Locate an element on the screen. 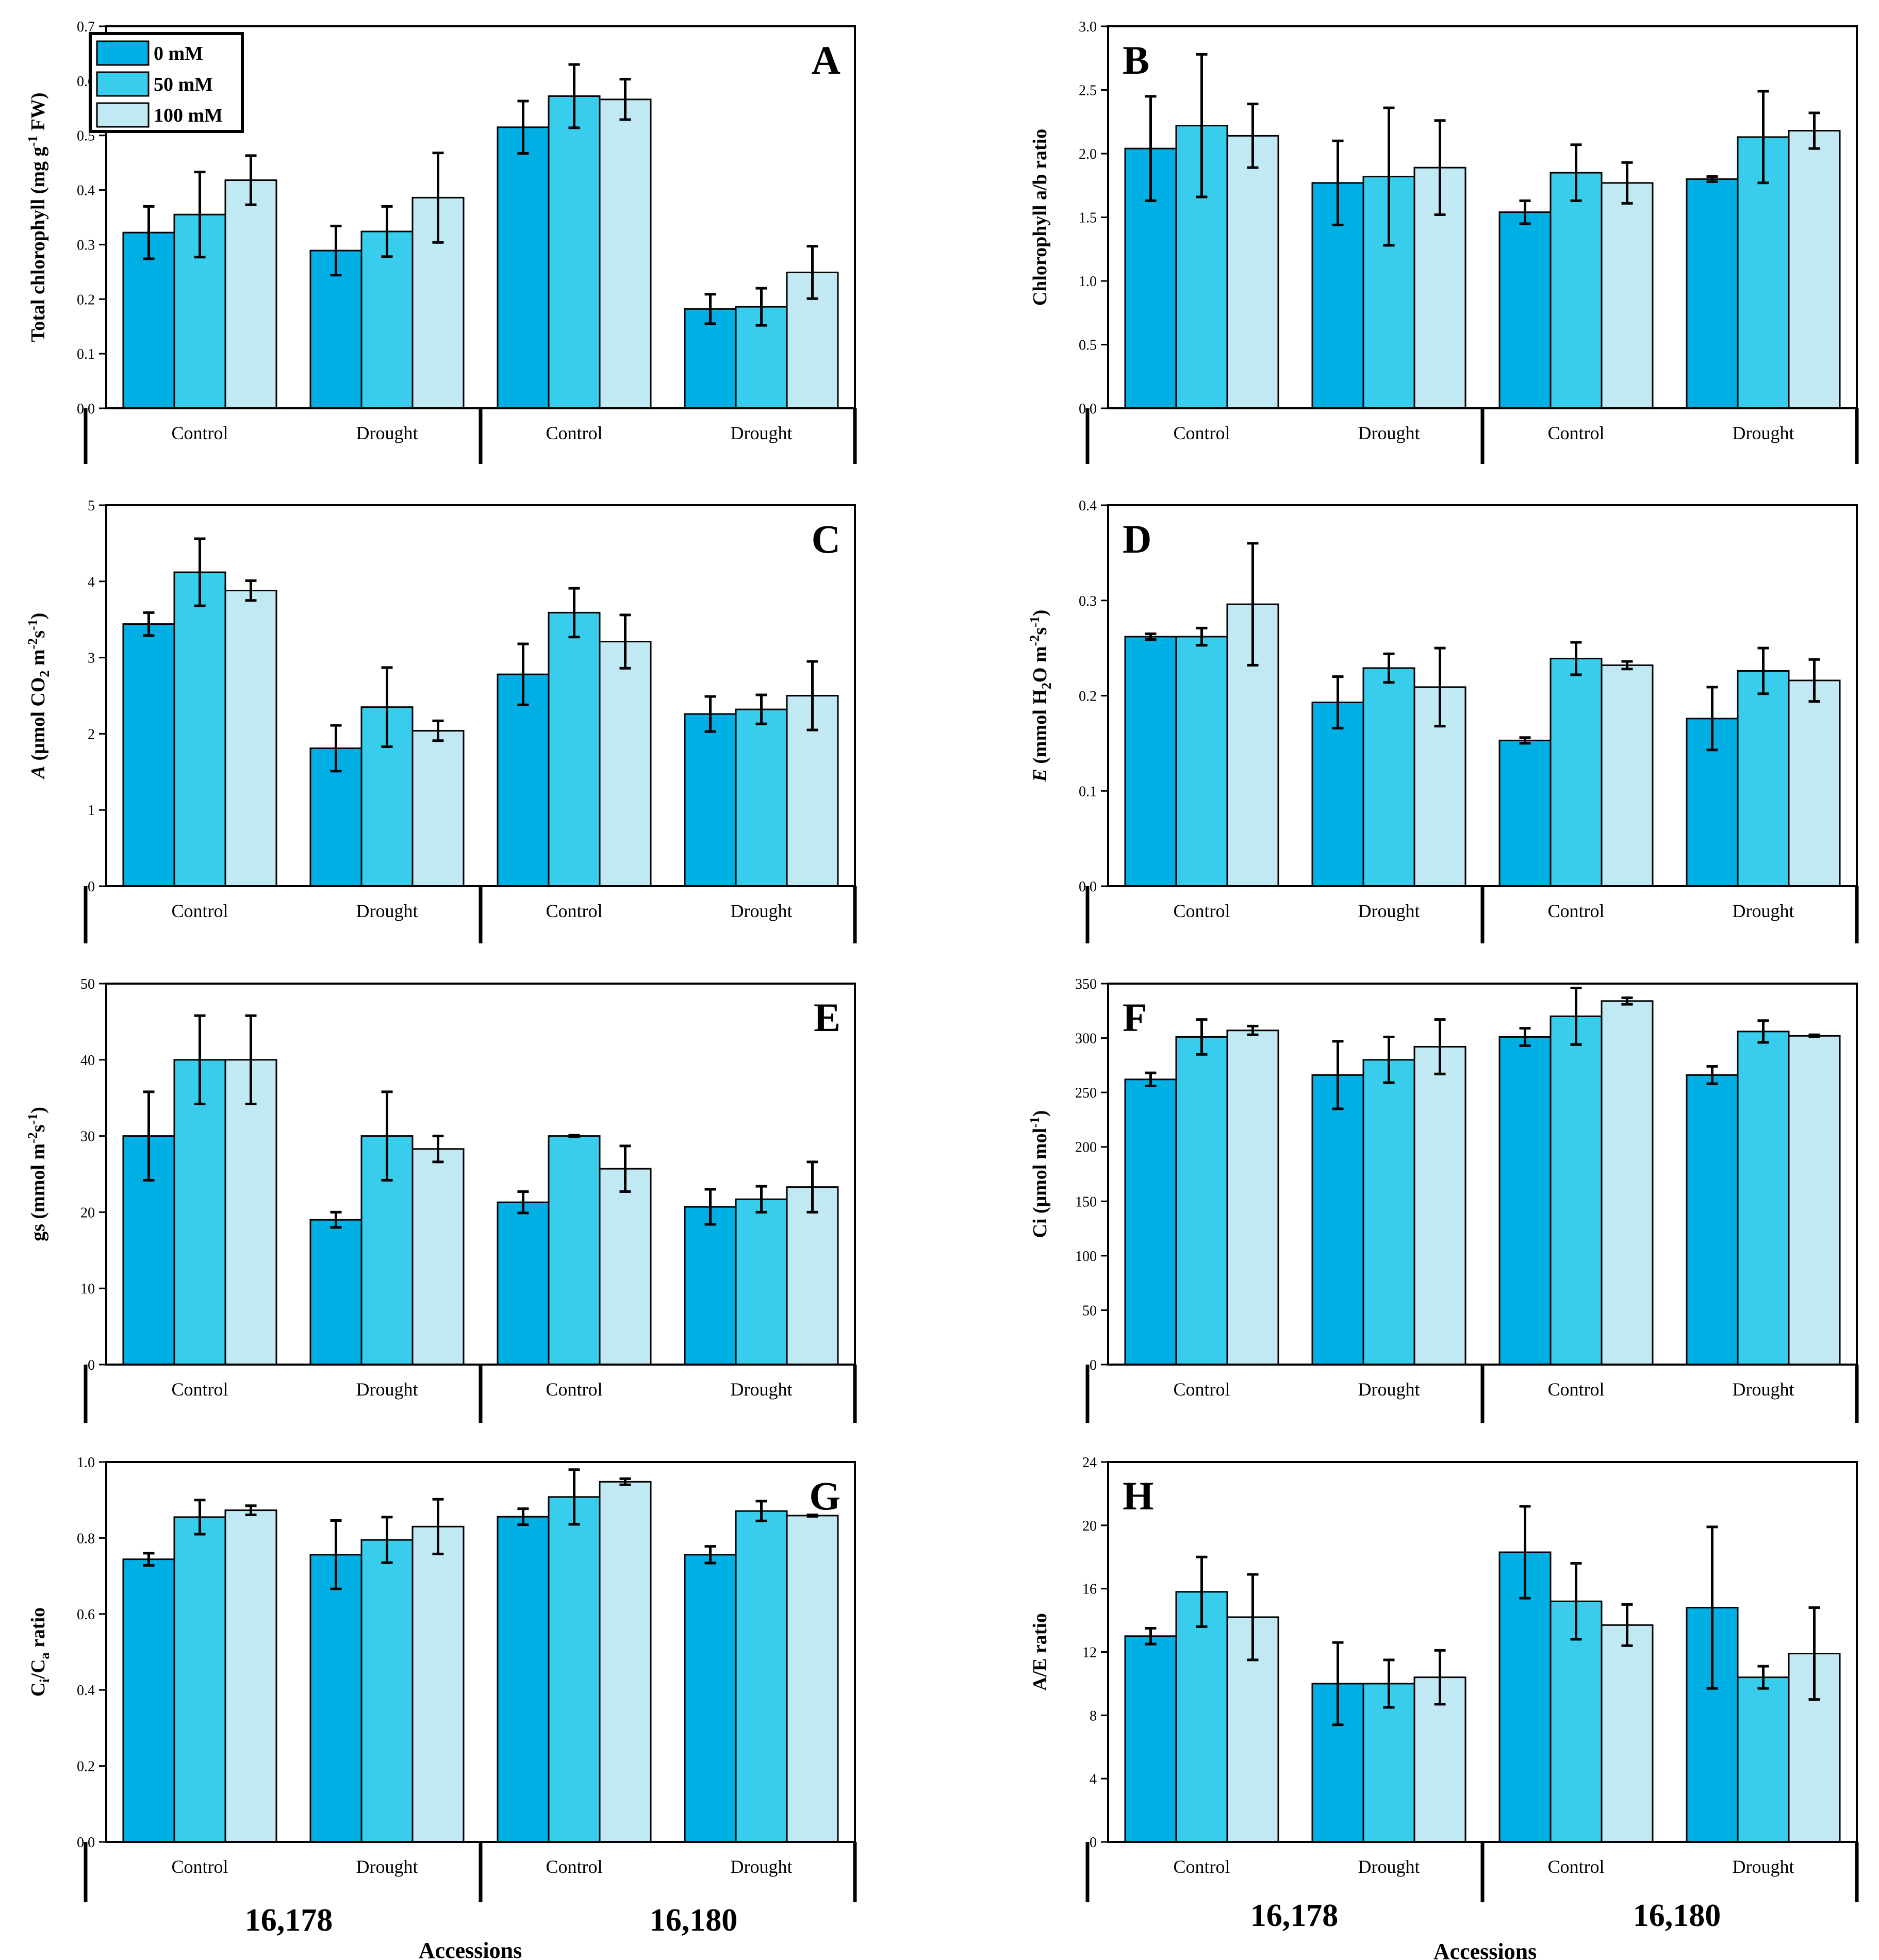 This screenshot has width=1879, height=1960. bar-G-3-s3 is located at coordinates (626, 1662).